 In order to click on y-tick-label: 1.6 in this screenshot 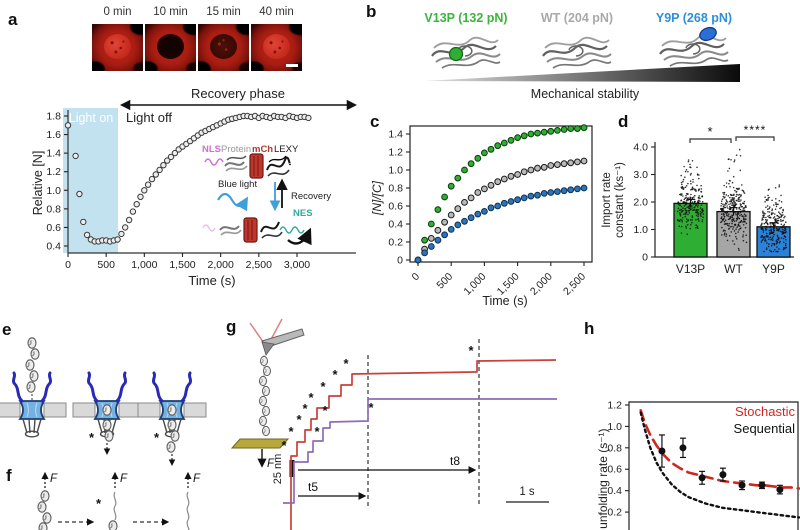, I will do `click(53, 135)`.